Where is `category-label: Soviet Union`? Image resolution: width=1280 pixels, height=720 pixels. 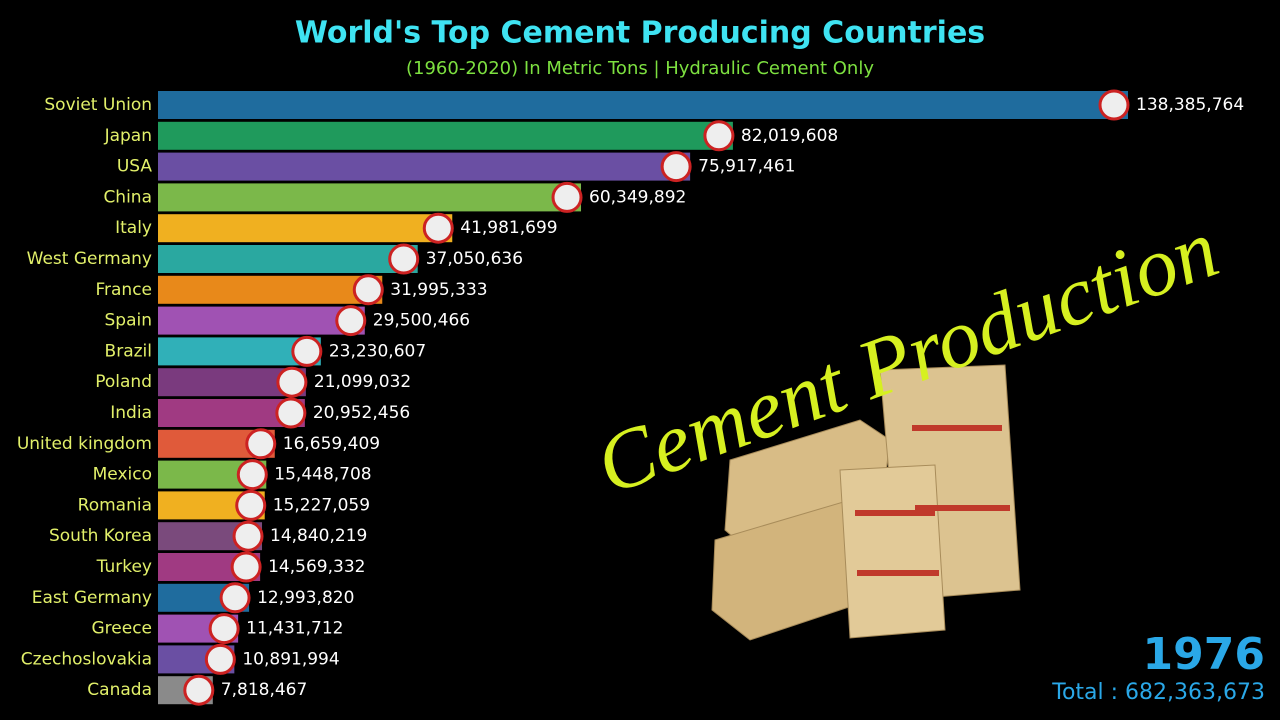 category-label: Soviet Union is located at coordinates (98, 105).